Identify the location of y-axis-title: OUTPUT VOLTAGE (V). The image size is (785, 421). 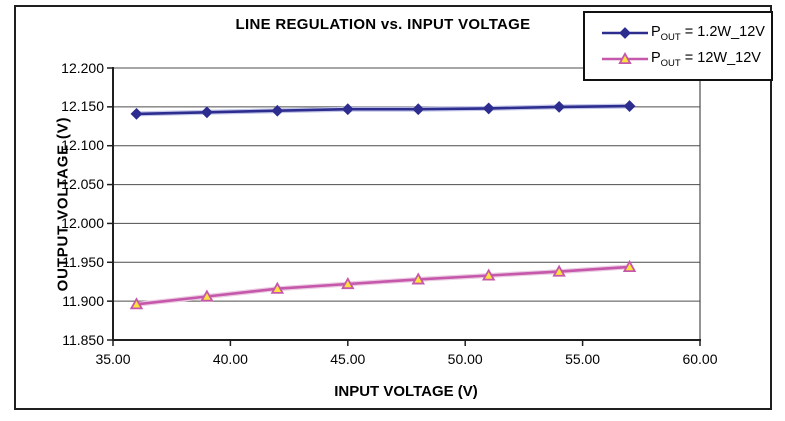
(63, 204).